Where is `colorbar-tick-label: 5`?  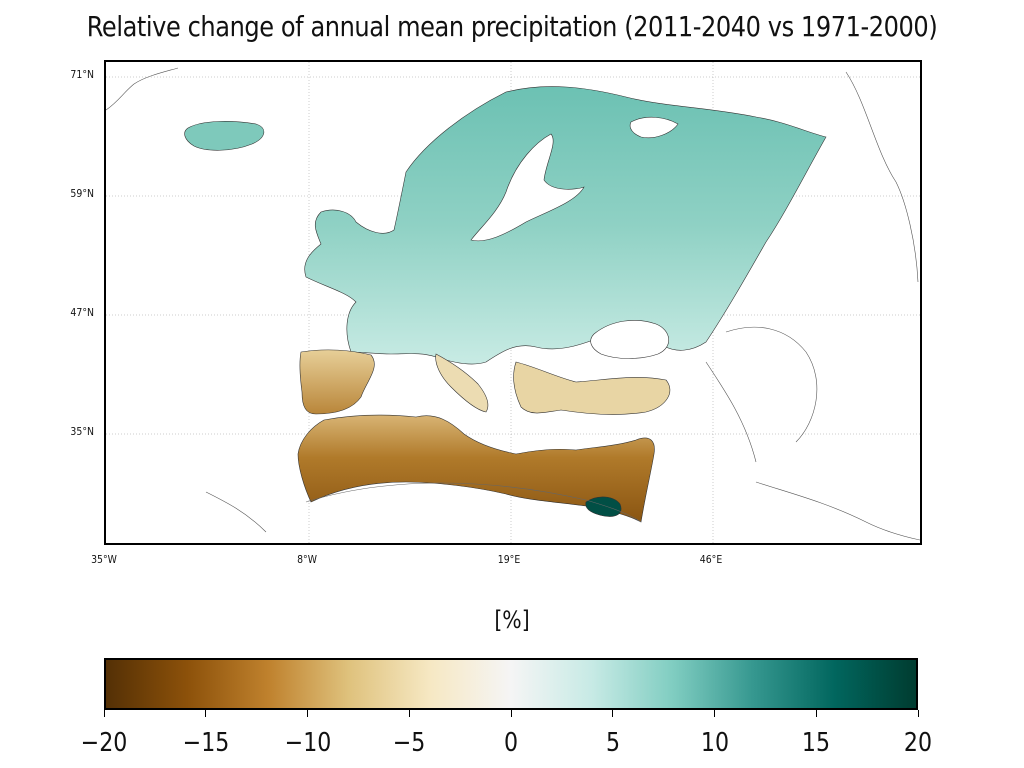
colorbar-tick-label: 5 is located at coordinates (612, 743).